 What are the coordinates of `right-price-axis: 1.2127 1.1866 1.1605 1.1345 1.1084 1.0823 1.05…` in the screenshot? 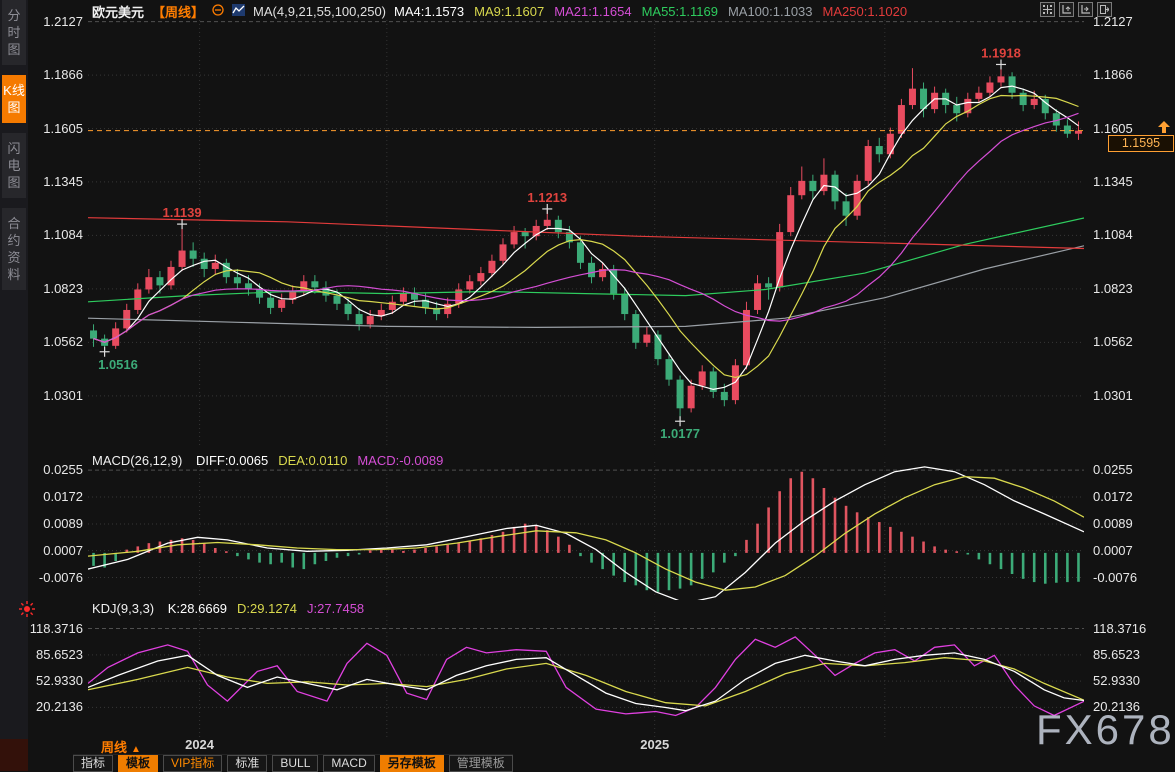 It's located at (1129, 385).